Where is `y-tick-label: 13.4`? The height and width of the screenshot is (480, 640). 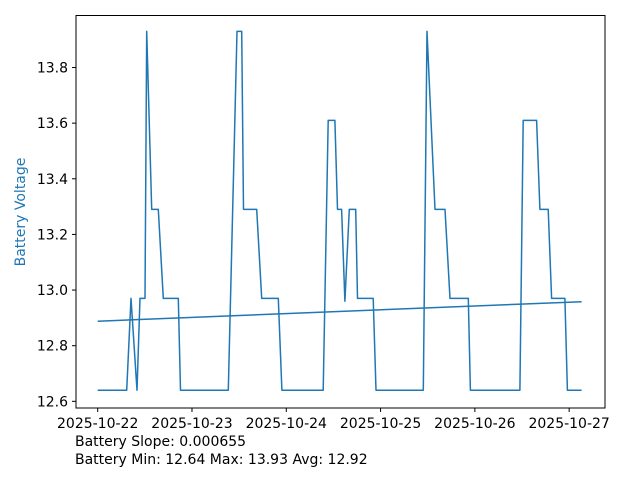 y-tick-label: 13.4 is located at coordinates (52, 180).